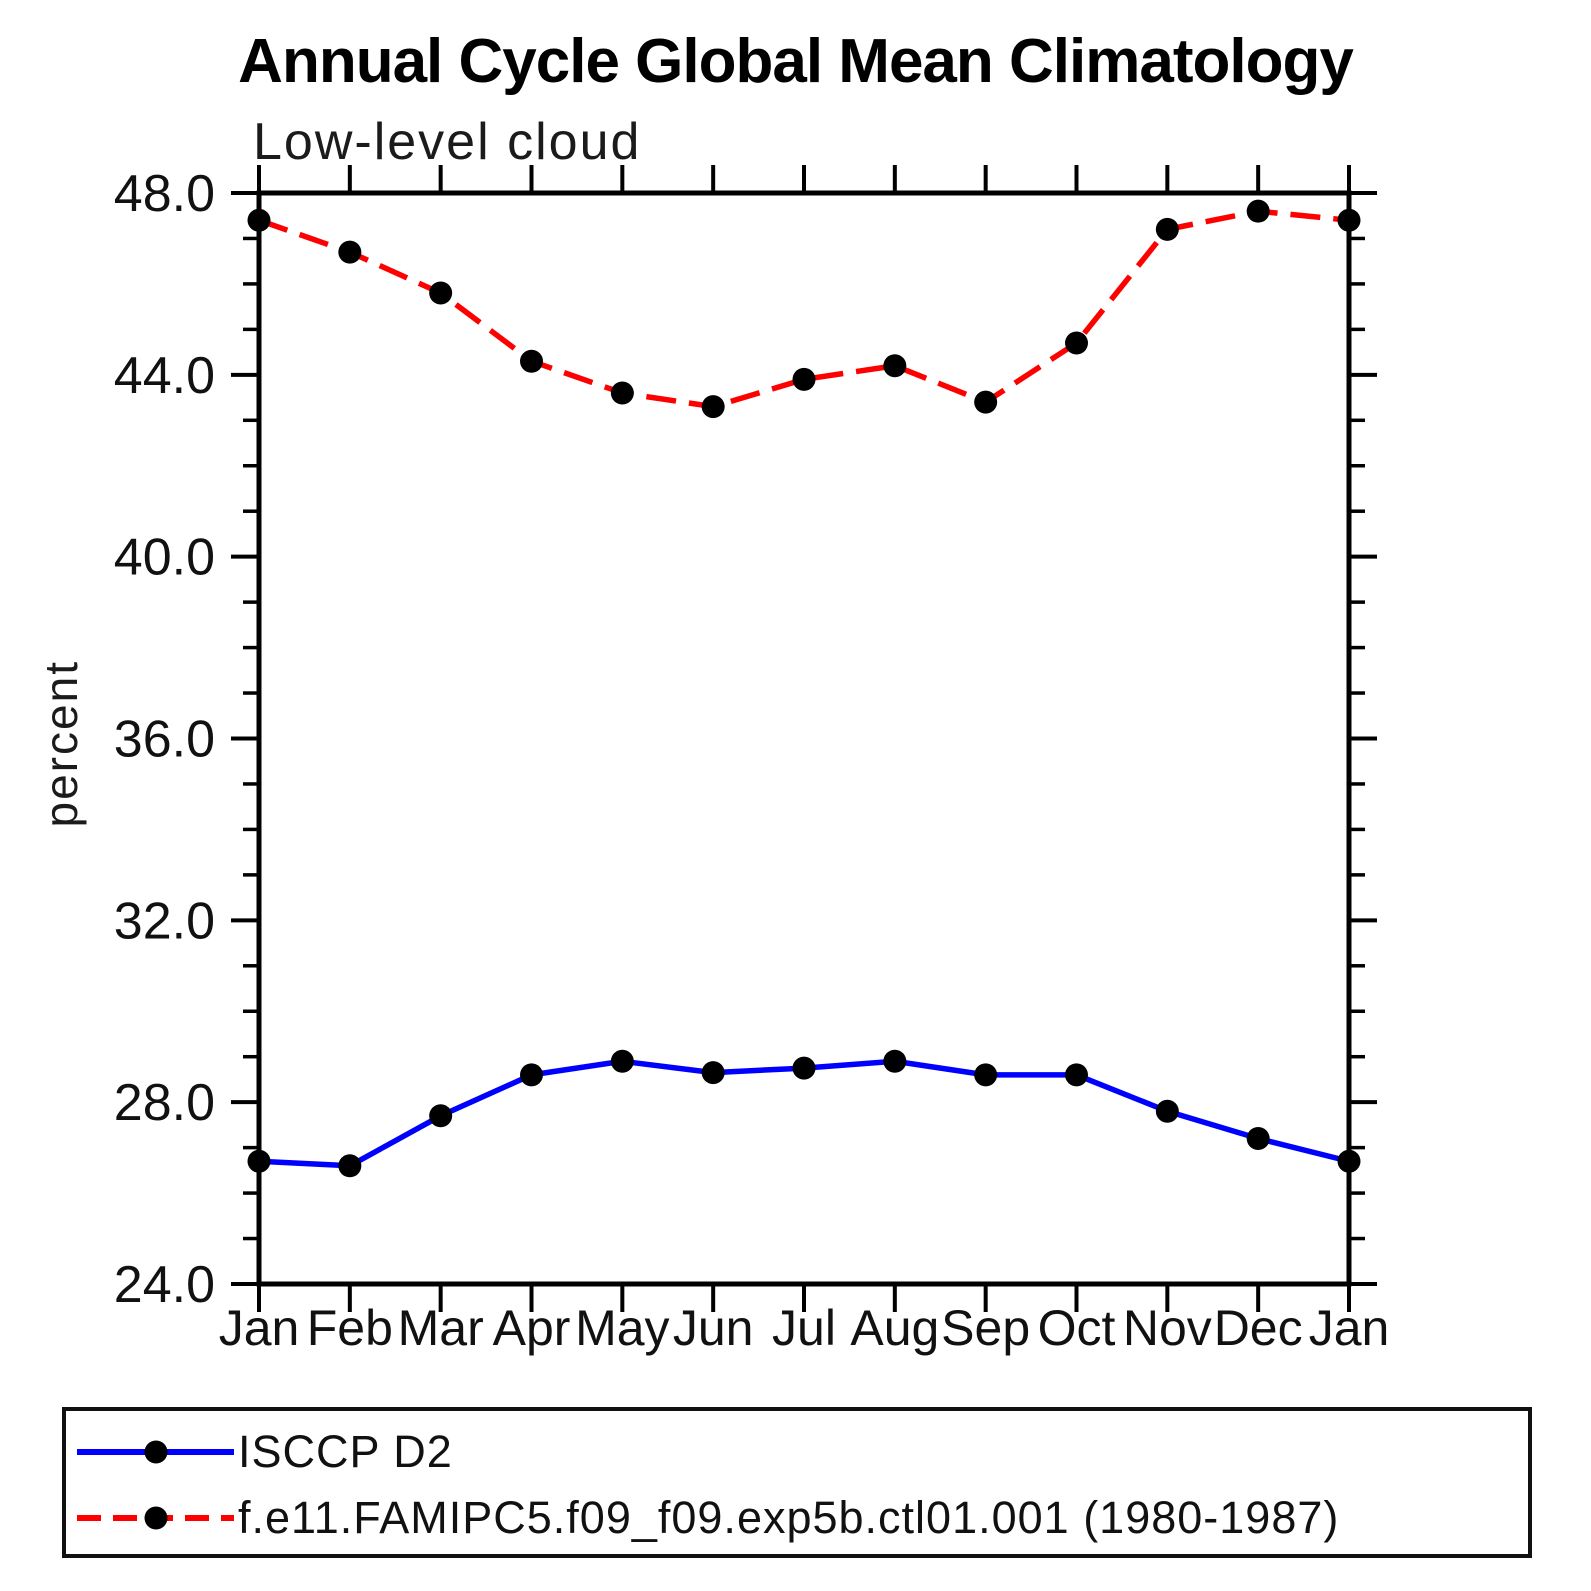  What do you see at coordinates (1077, 1328) in the screenshot?
I see `x-tick-label: Oct` at bounding box center [1077, 1328].